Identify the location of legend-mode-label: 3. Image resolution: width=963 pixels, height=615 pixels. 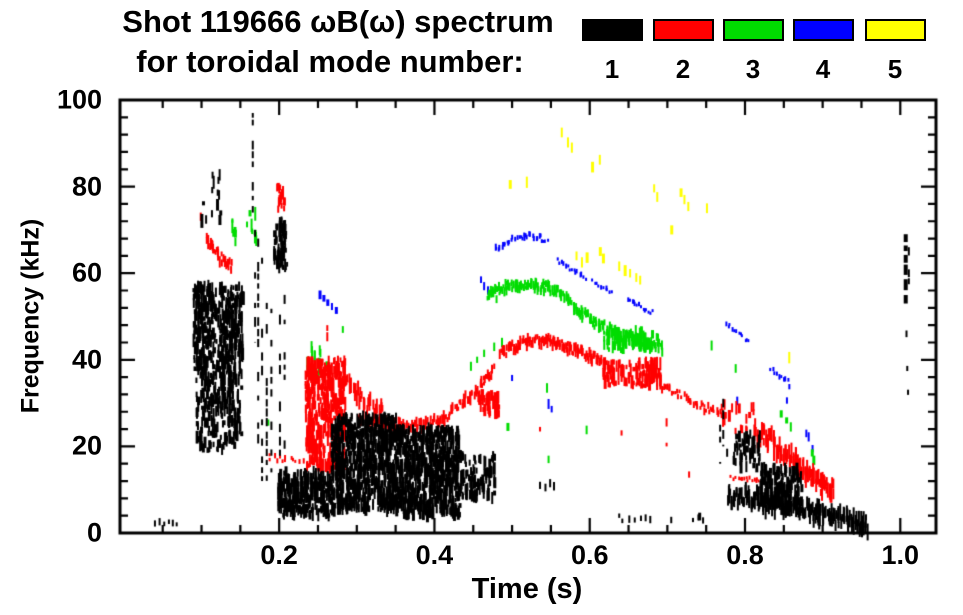
(753, 69).